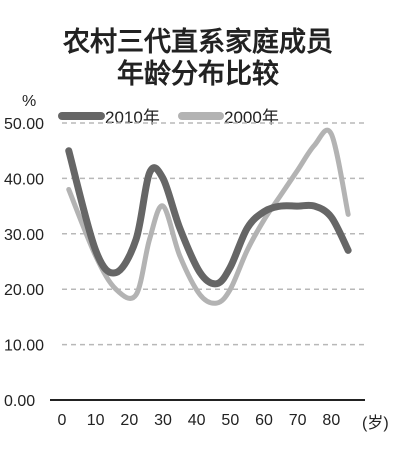 This screenshot has width=400, height=453. What do you see at coordinates (62, 420) in the screenshot?
I see `x-tick-label: 0` at bounding box center [62, 420].